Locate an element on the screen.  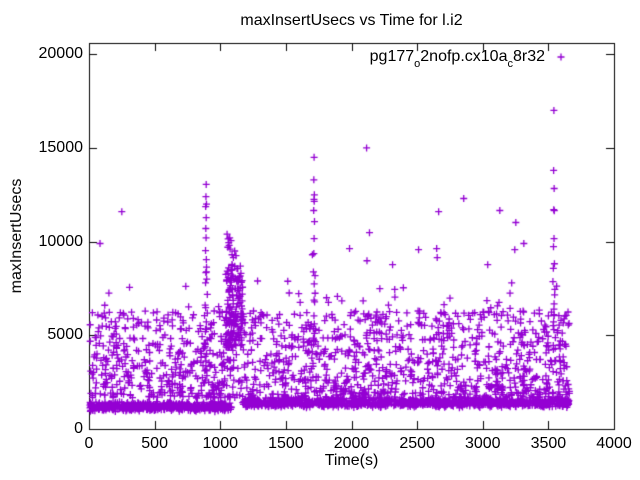
x-tick-label: 500 is located at coordinates (154, 443).